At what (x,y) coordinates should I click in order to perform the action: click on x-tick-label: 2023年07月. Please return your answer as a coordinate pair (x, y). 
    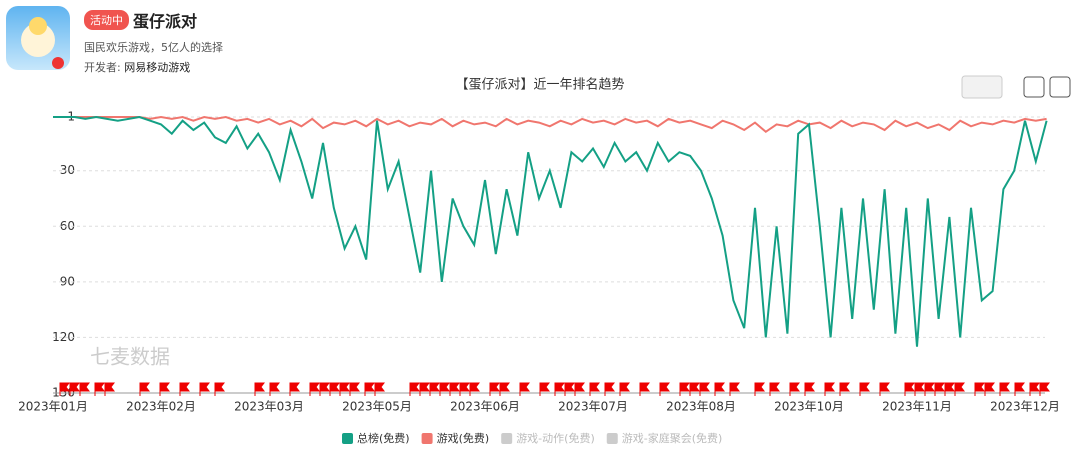
    Looking at the image, I should click on (593, 407).